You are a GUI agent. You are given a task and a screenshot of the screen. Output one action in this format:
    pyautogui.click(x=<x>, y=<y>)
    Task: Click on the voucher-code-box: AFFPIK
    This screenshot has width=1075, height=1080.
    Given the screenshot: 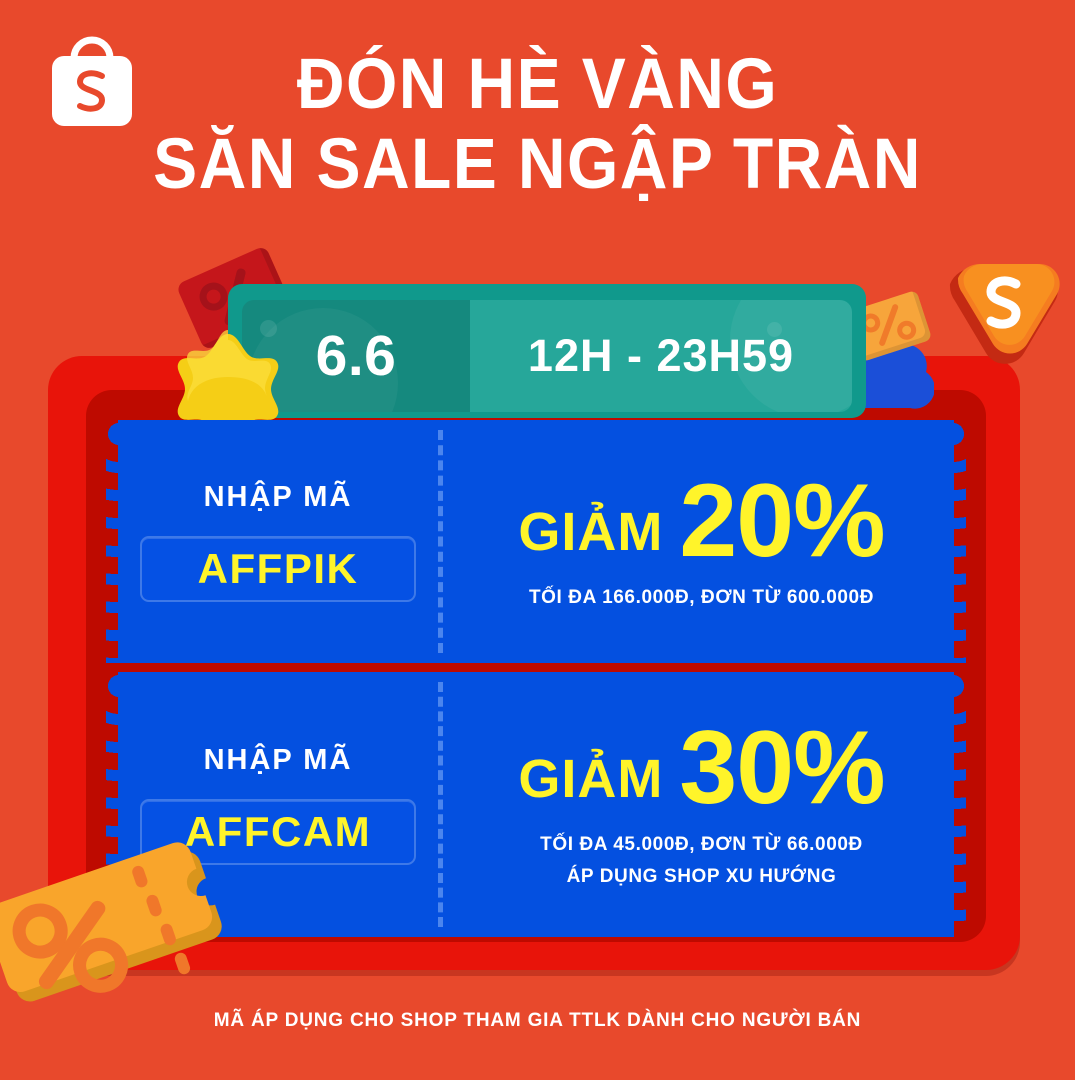 What is the action you would take?
    pyautogui.click(x=278, y=569)
    